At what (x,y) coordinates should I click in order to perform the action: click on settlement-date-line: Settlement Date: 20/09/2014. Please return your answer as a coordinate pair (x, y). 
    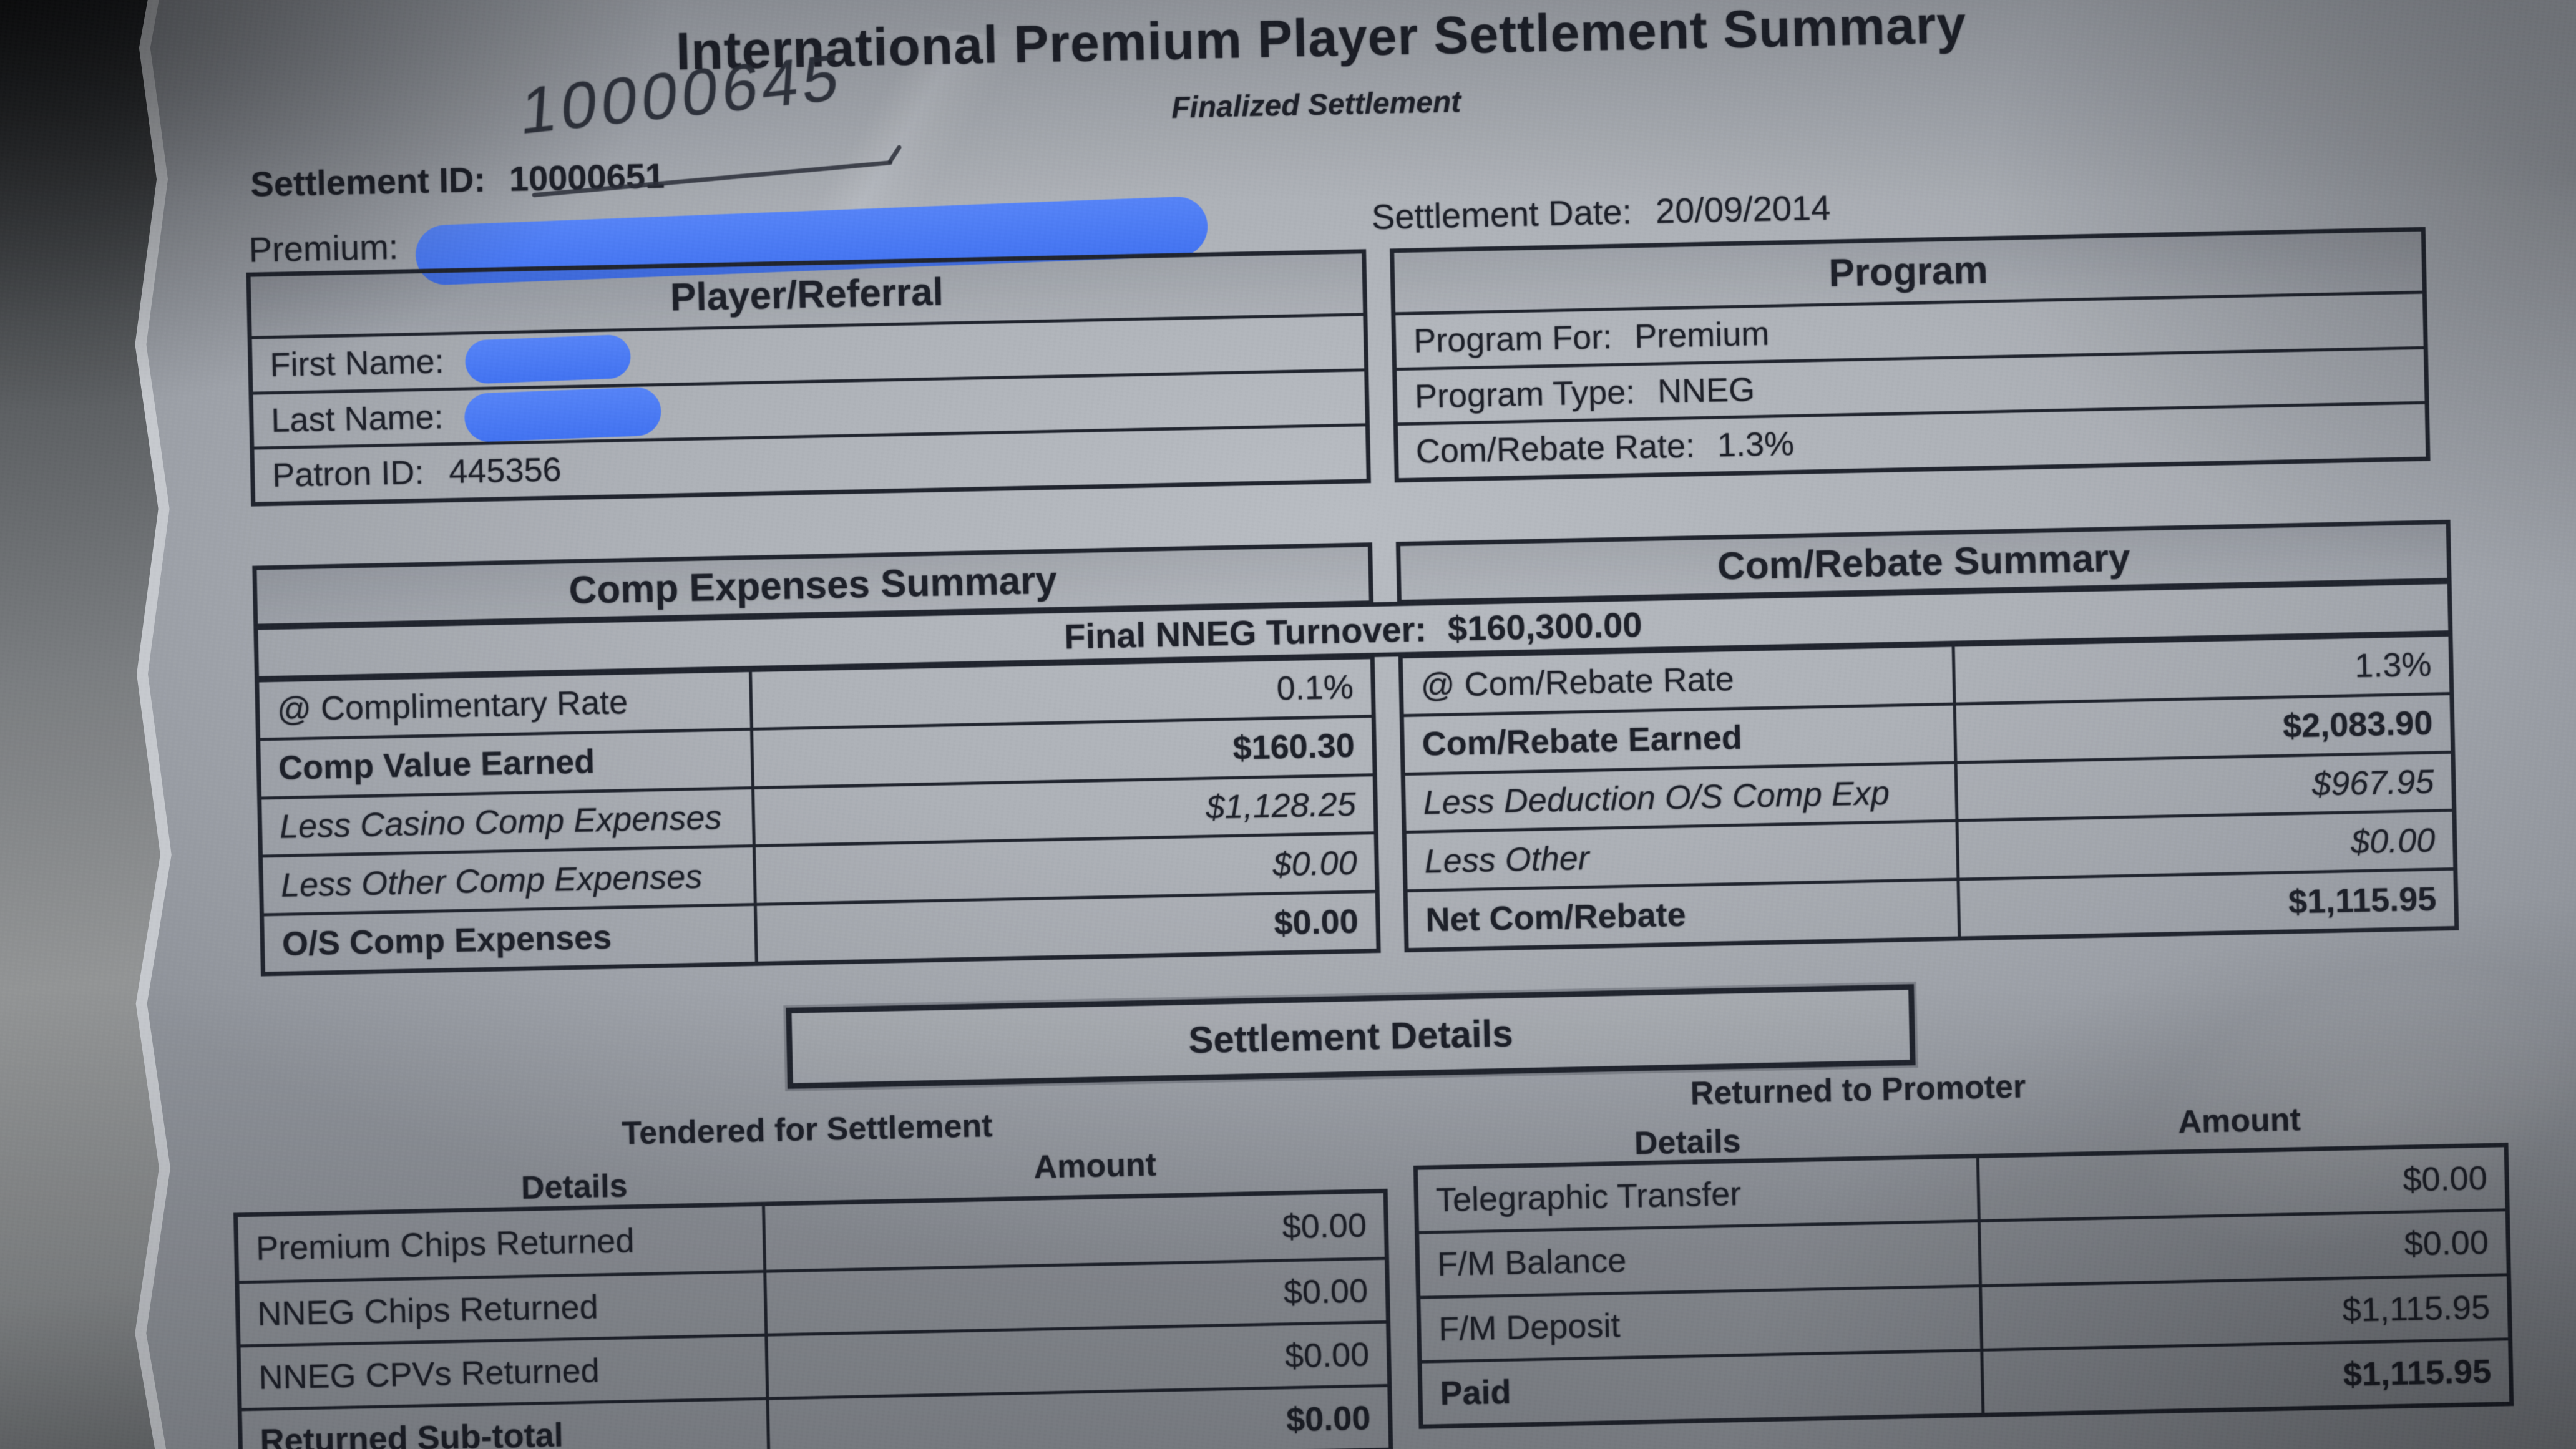
    Looking at the image, I should click on (1601, 212).